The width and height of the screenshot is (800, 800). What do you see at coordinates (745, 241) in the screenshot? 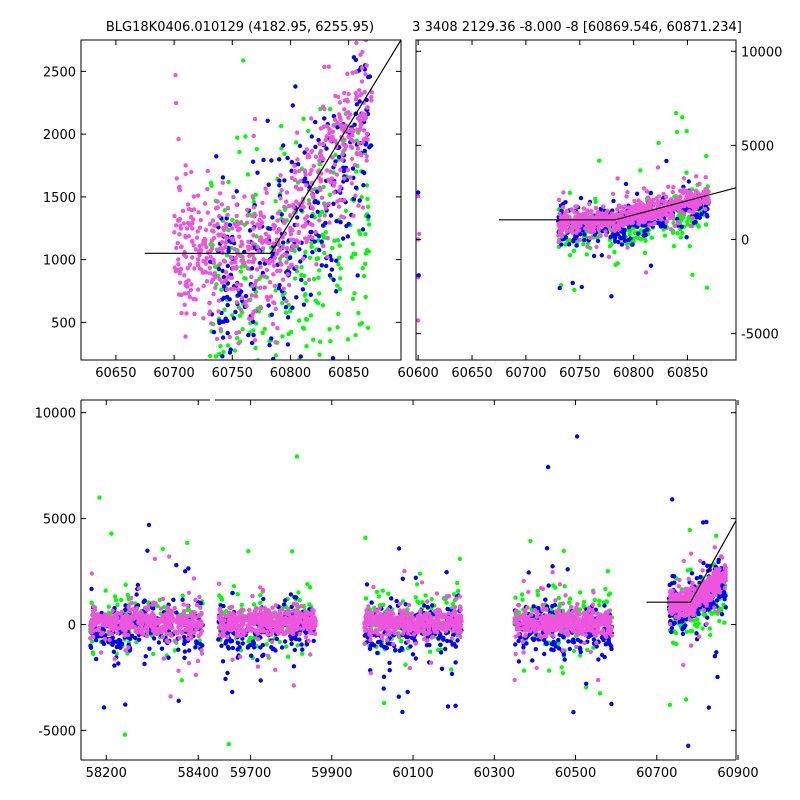
I see `y-tick-label: 0` at bounding box center [745, 241].